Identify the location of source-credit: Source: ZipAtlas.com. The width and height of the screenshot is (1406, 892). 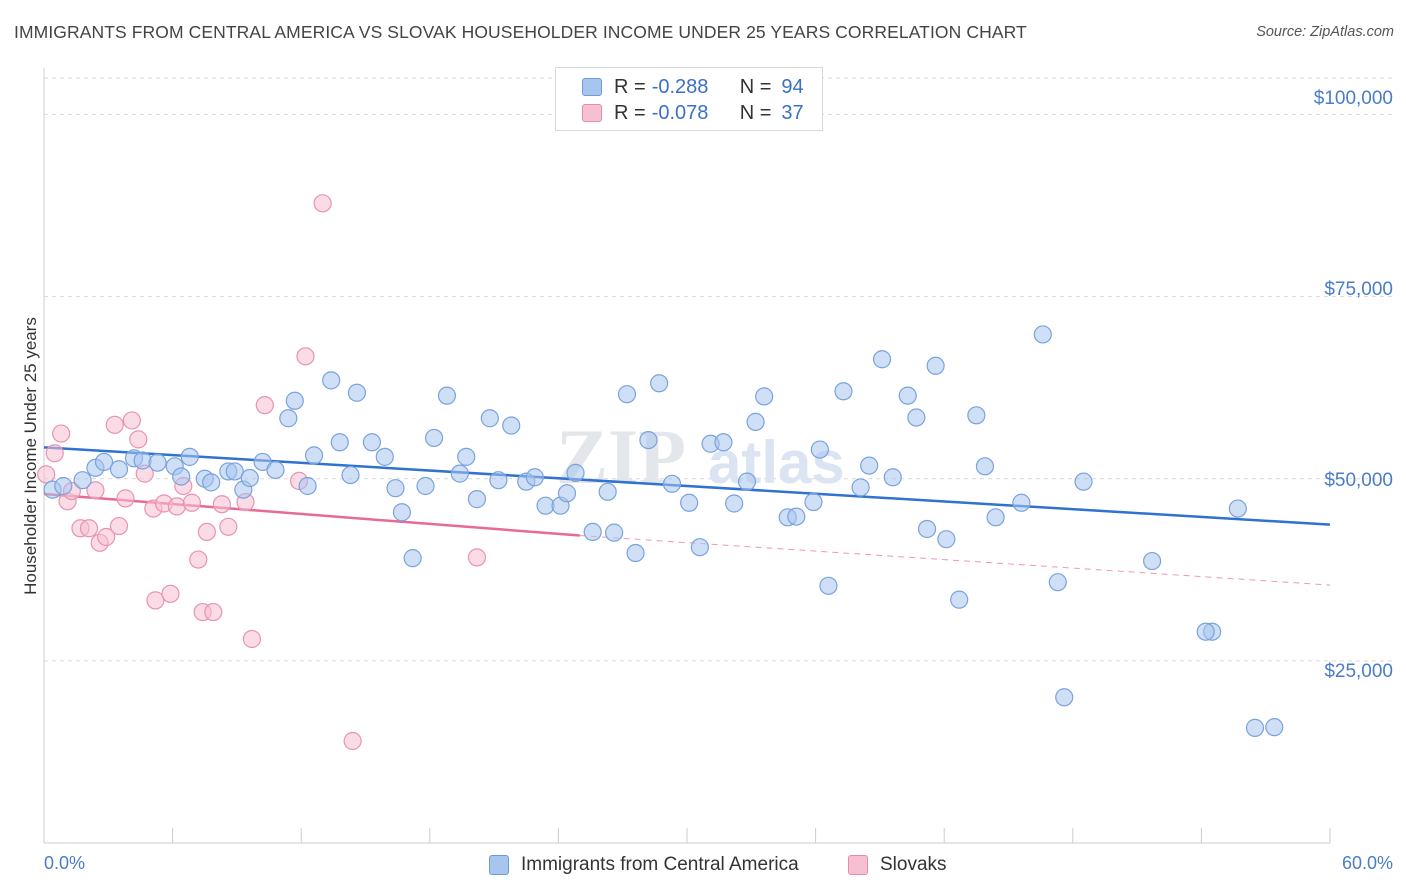
(1325, 32).